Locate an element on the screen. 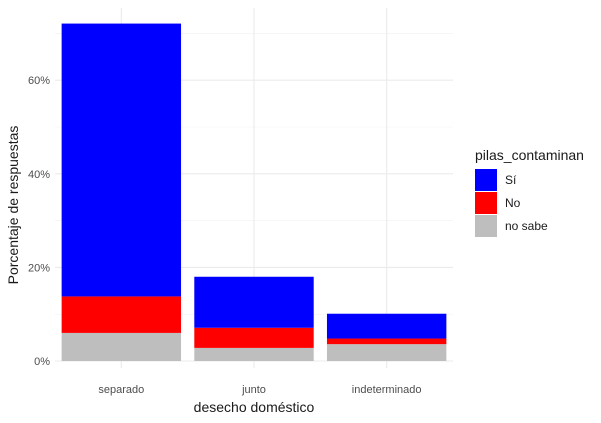 This screenshot has height=423, width=601. legend-title: pilas_contaminan is located at coordinates (529, 155).